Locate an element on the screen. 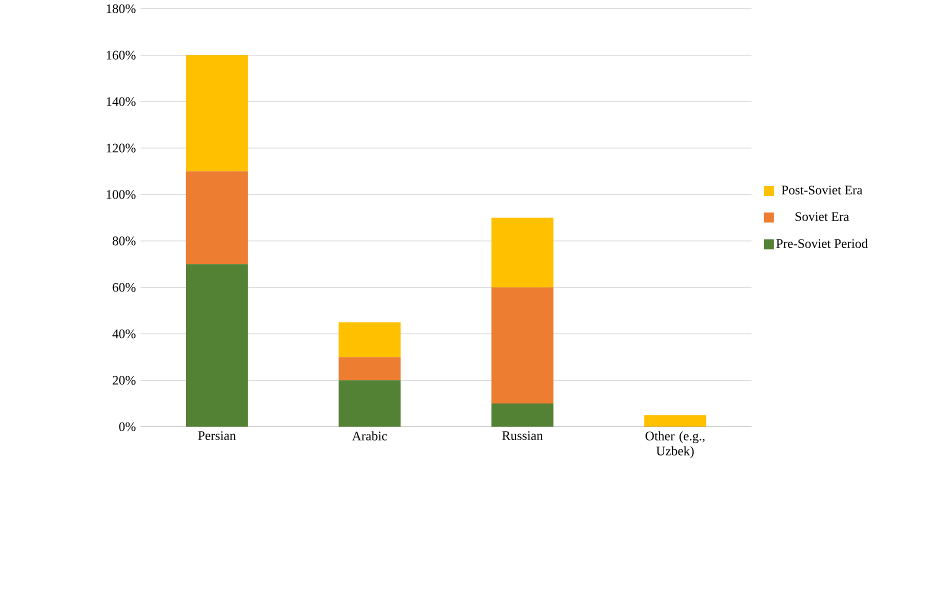 The height and width of the screenshot is (601, 925). x-tick-label: Other (e.g., Uzbek) is located at coordinates (675, 444).